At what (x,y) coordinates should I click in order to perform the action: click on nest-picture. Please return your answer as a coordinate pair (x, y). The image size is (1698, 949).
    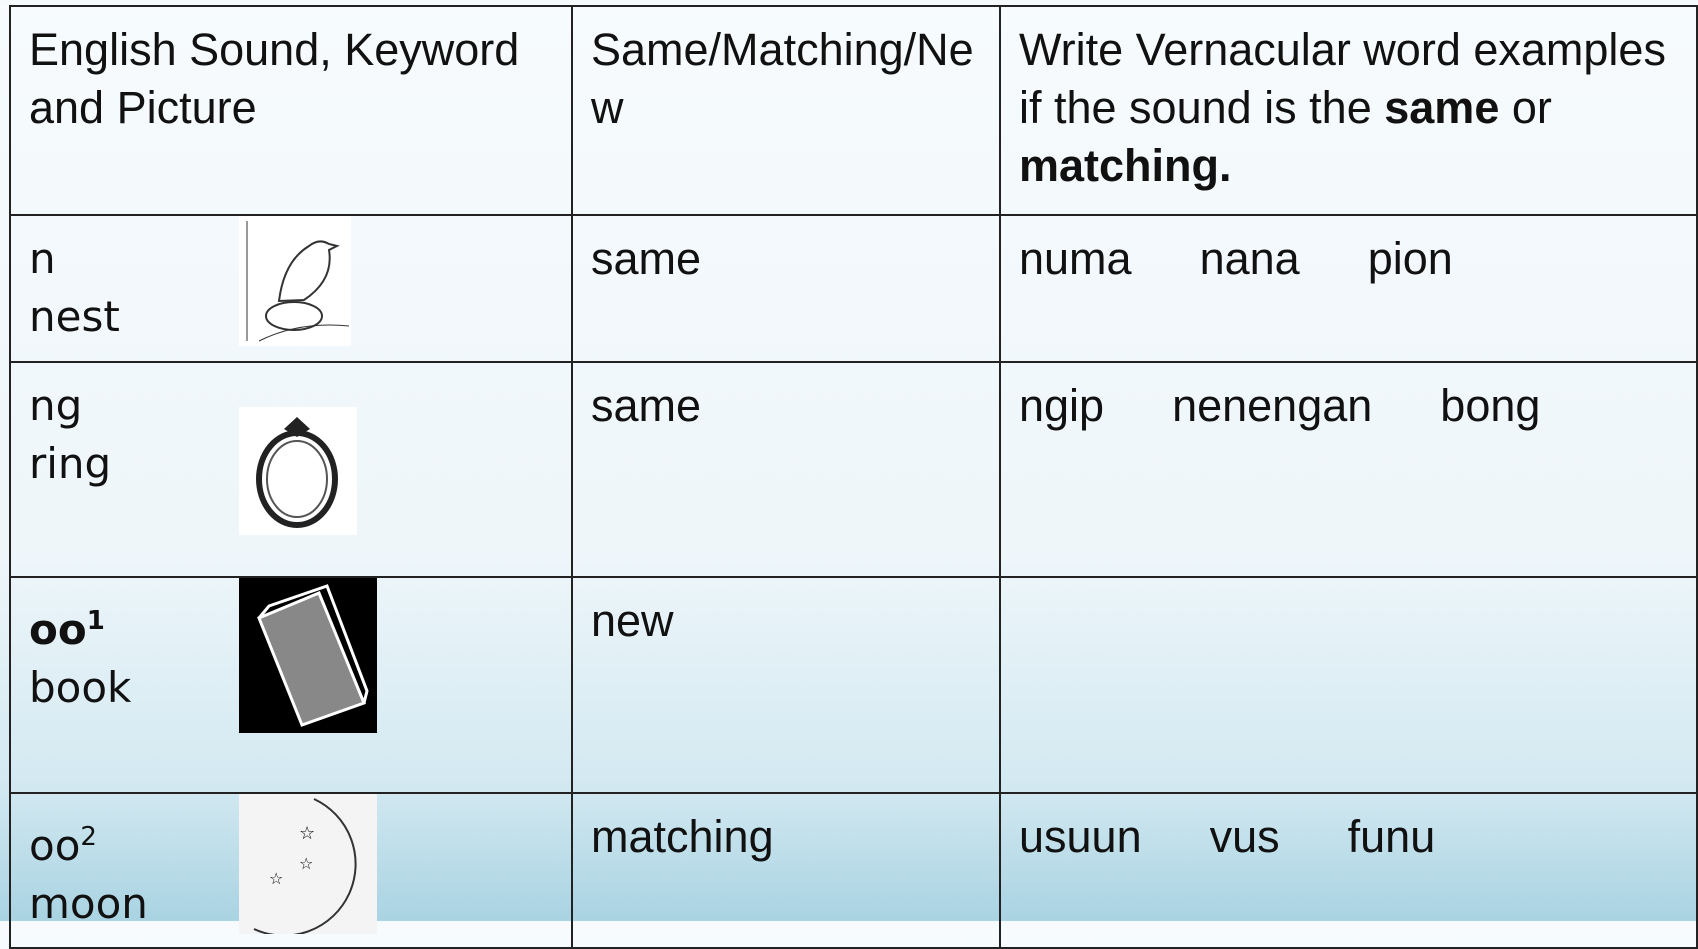
    Looking at the image, I should click on (295, 281).